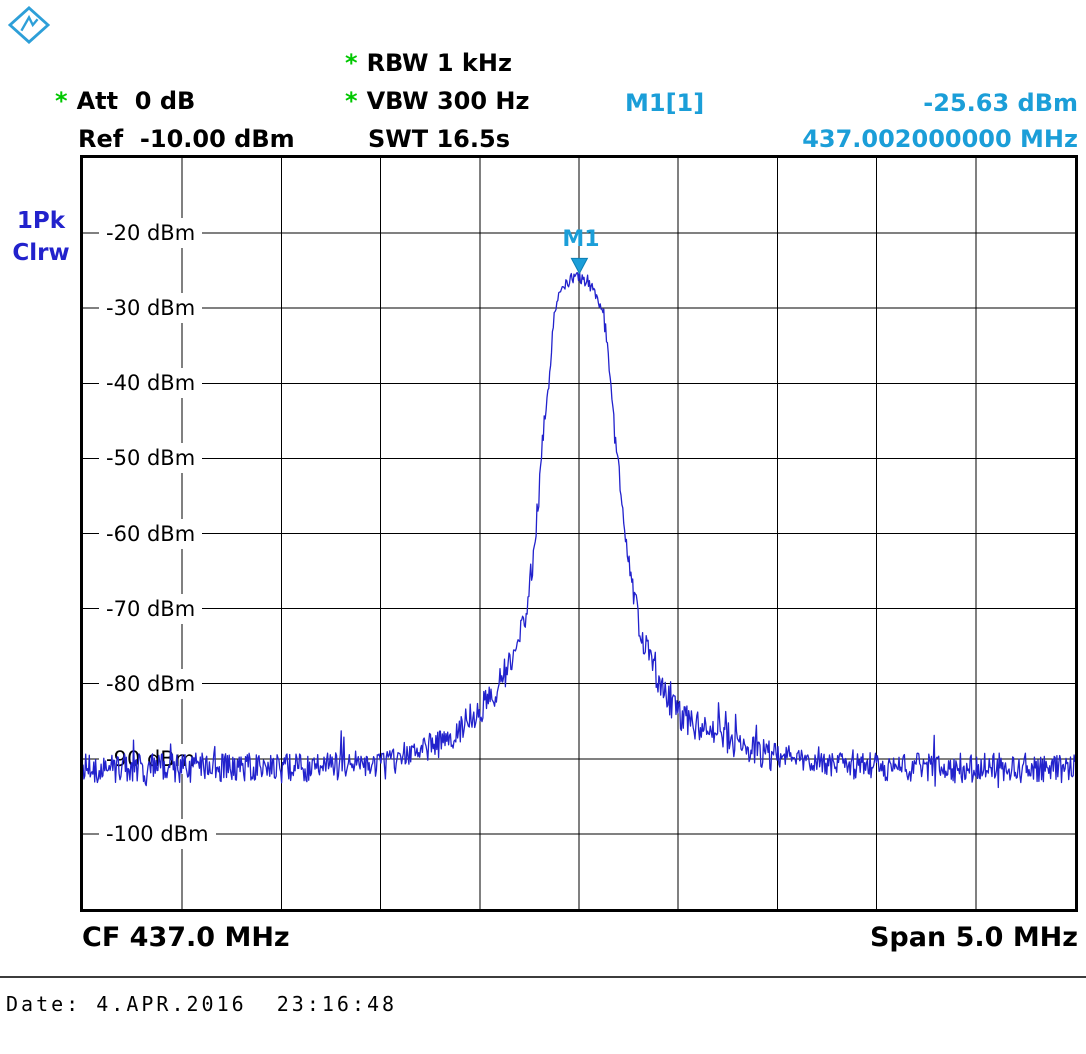 The height and width of the screenshot is (1054, 1086). Describe the element at coordinates (439, 63) in the screenshot. I see `rbw-text: RBW 1 kHz` at that location.